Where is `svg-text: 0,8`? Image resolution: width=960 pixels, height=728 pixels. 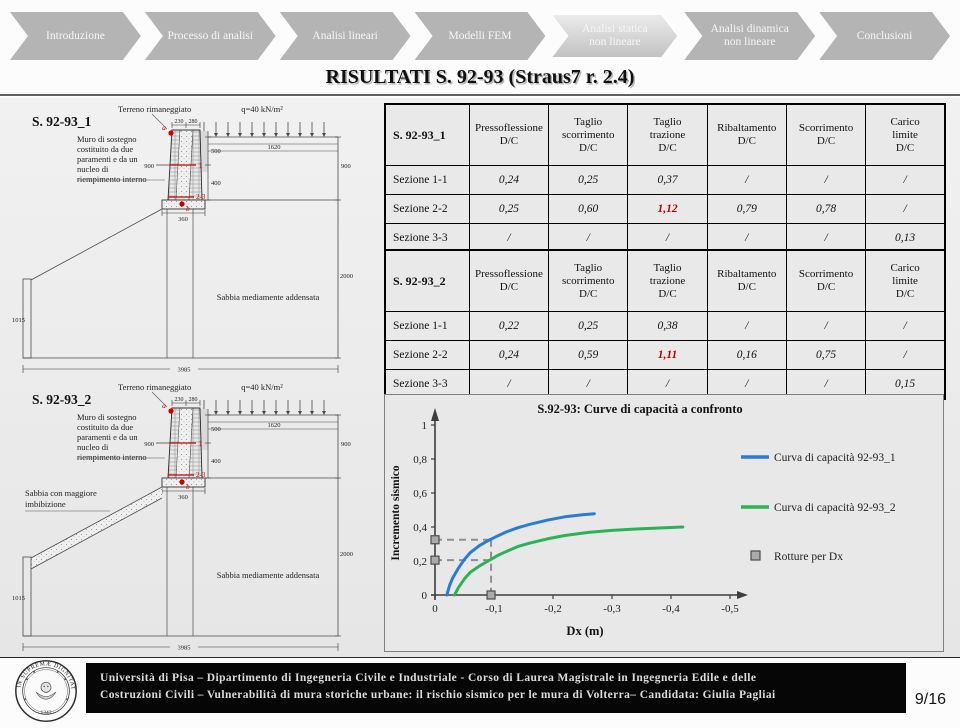
svg-text: 0,8 is located at coordinates (420, 460).